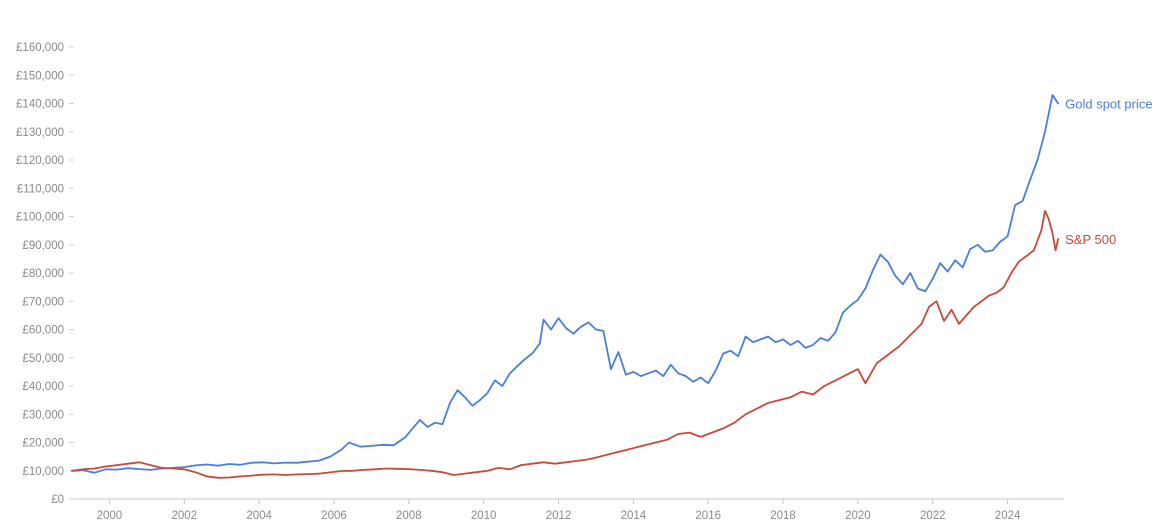 Image resolution: width=1168 pixels, height=528 pixels. What do you see at coordinates (40, 48) in the screenshot?
I see `y-tick-label: £160,000` at bounding box center [40, 48].